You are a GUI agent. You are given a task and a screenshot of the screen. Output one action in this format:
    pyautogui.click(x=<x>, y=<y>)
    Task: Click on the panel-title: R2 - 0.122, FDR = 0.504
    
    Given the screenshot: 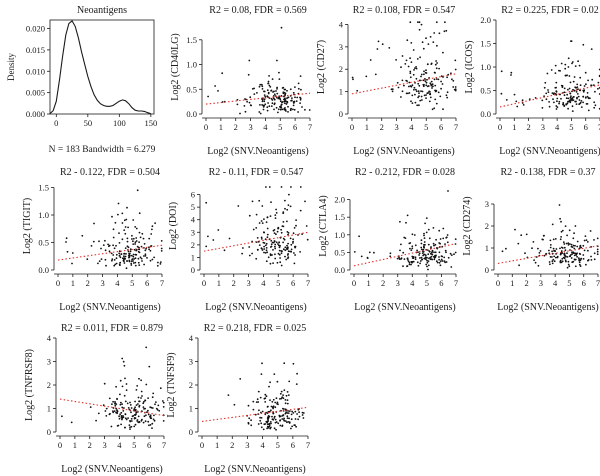 What is the action you would take?
    pyautogui.click(x=110, y=172)
    